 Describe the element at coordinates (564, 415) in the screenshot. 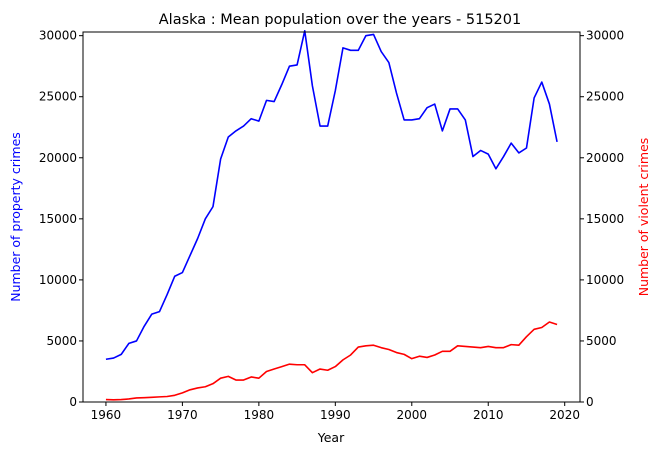

I see `x-tick-label: 2020` at that location.